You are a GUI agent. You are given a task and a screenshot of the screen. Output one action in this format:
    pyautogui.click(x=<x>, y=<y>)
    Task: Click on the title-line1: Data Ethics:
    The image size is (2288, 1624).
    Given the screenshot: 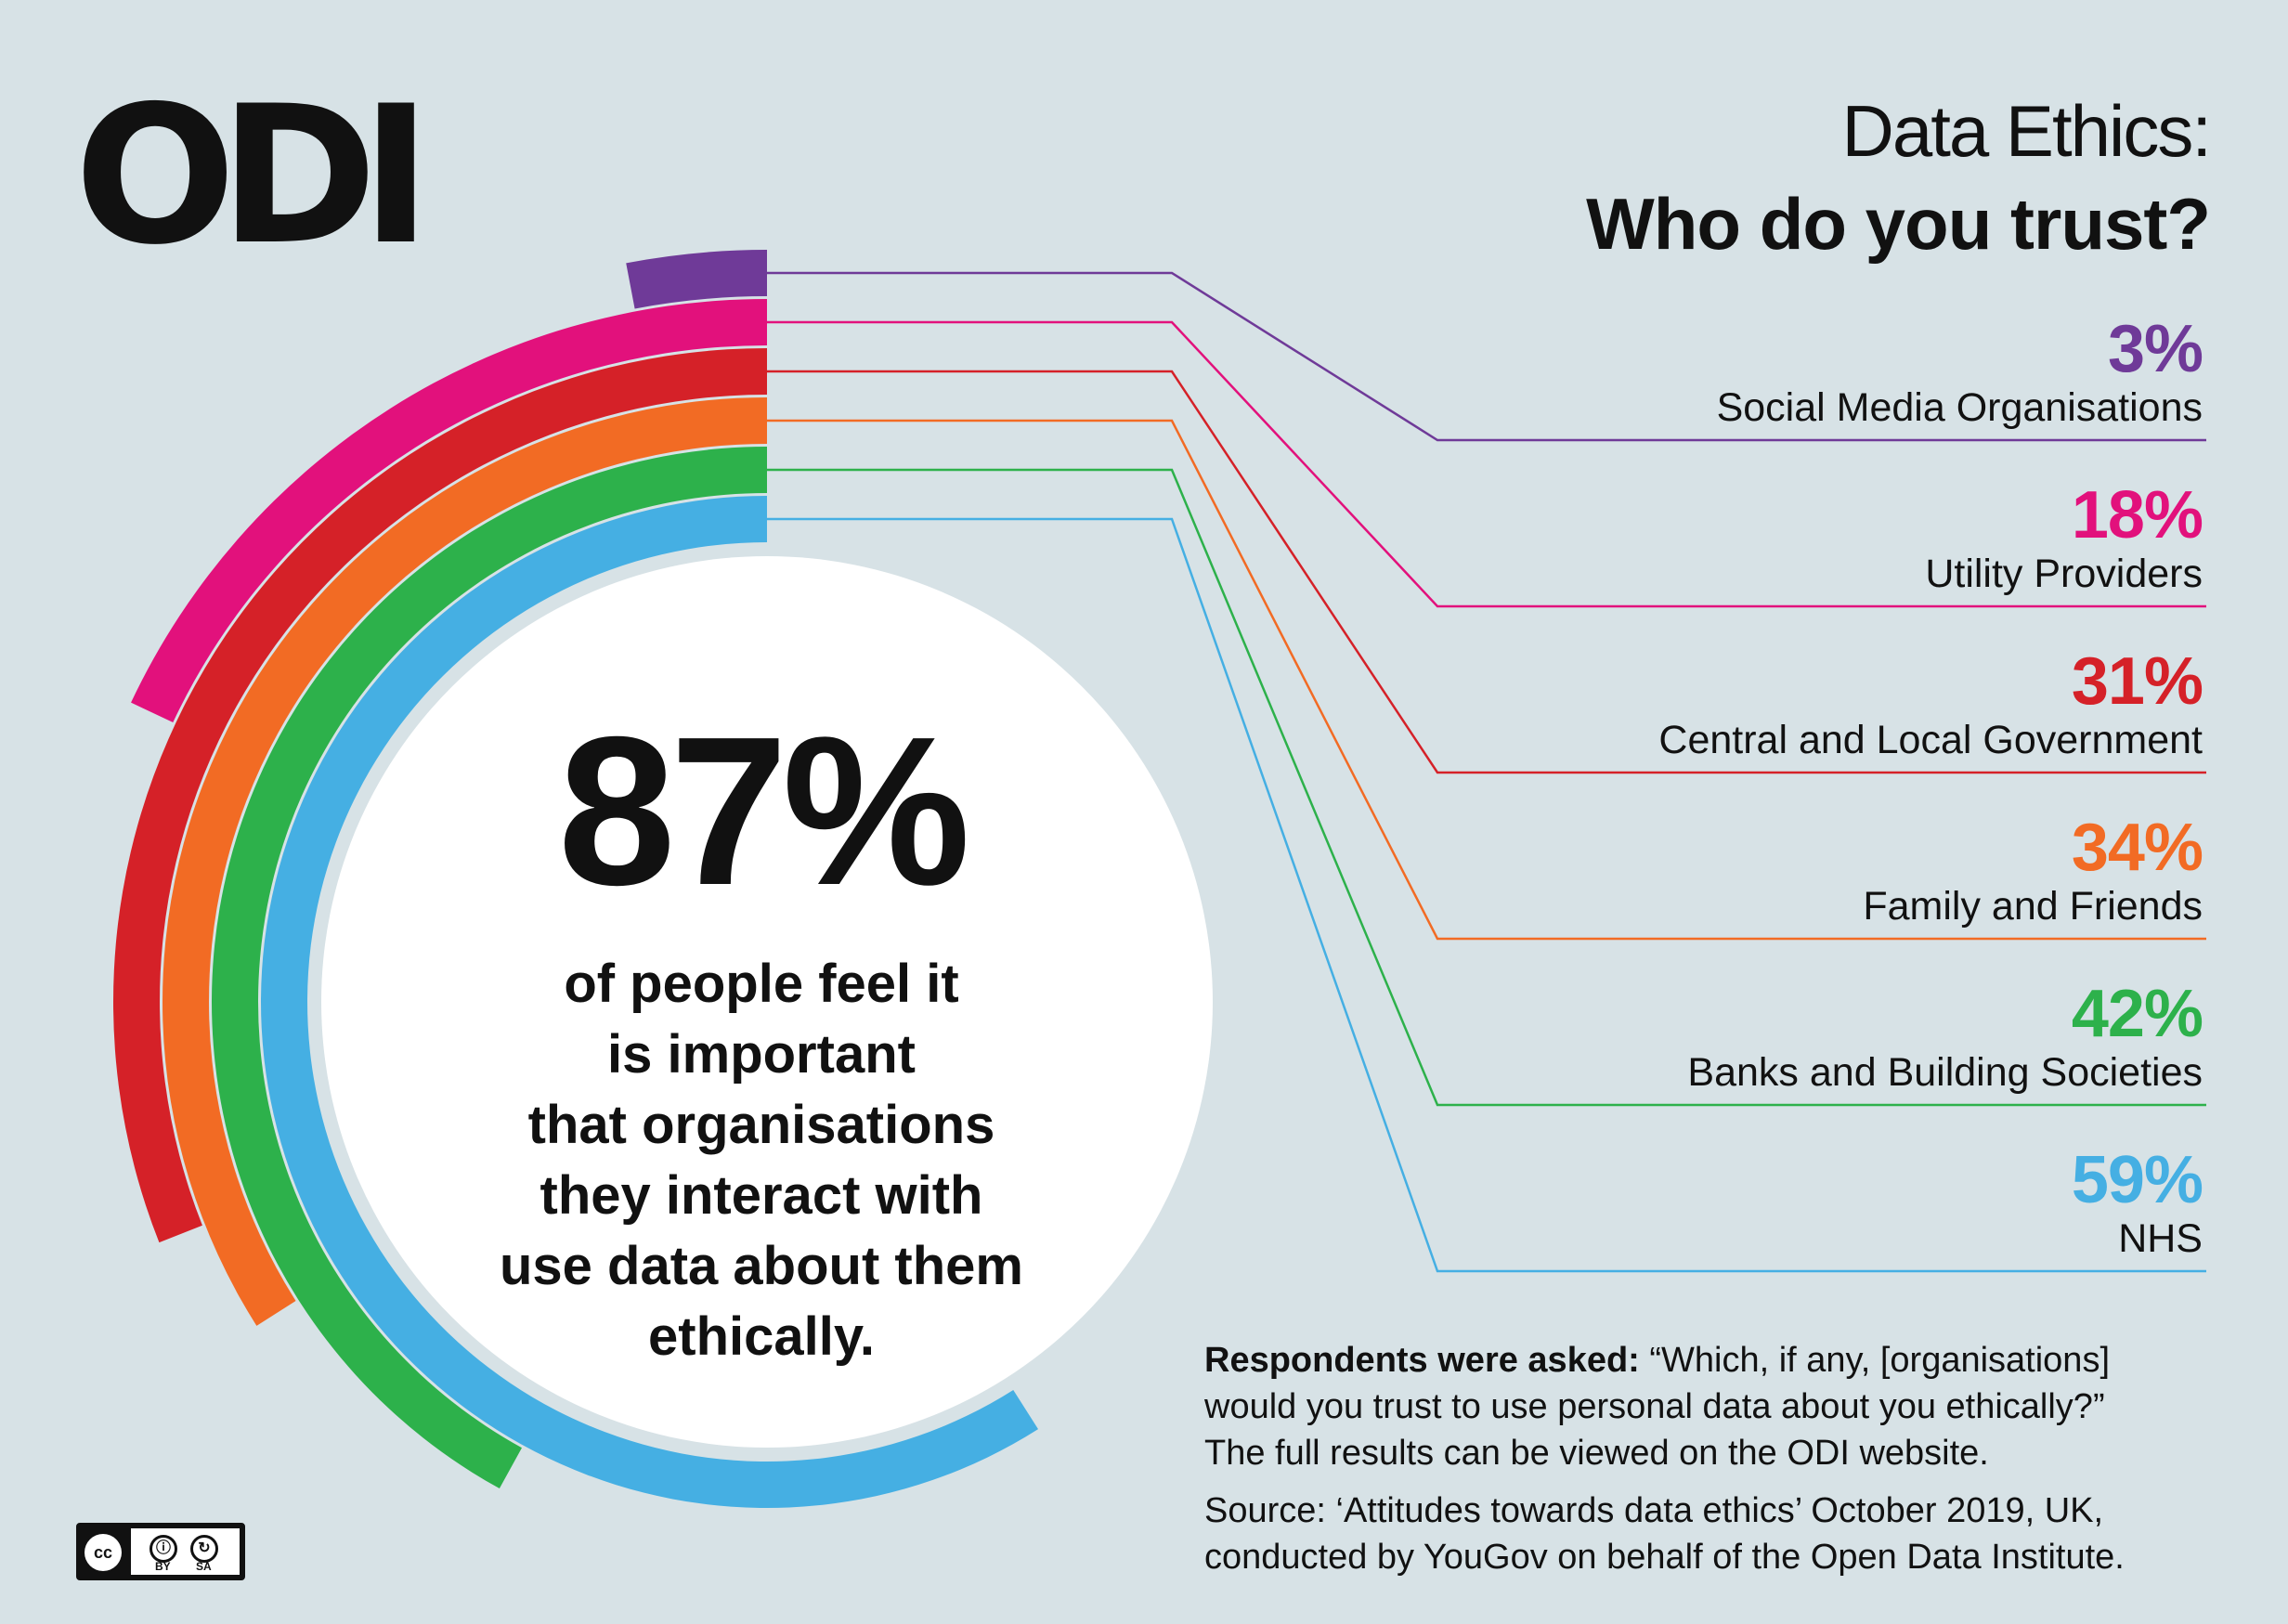 What is the action you would take?
    pyautogui.click(x=2026, y=131)
    